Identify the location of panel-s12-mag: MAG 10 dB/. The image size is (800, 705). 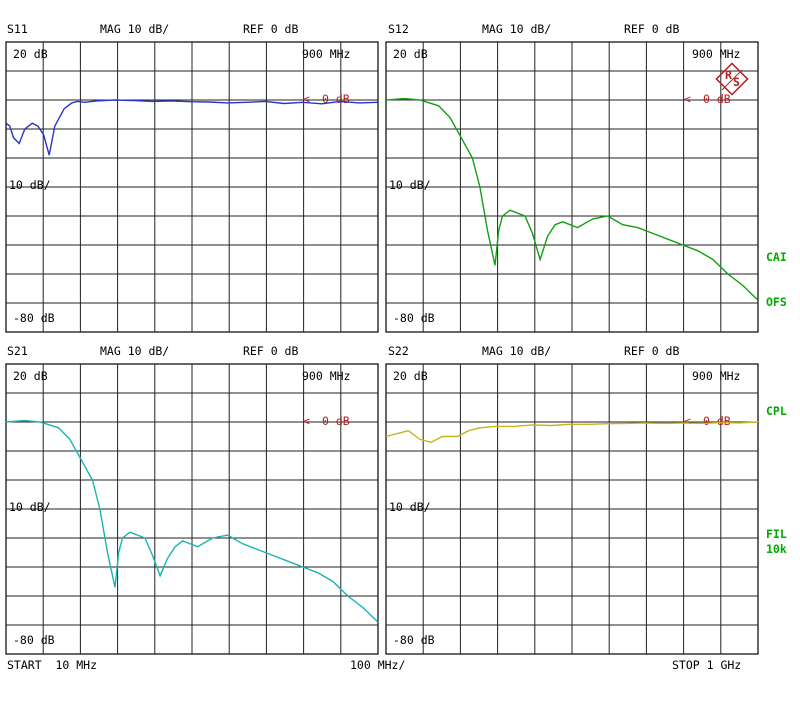
(516, 29).